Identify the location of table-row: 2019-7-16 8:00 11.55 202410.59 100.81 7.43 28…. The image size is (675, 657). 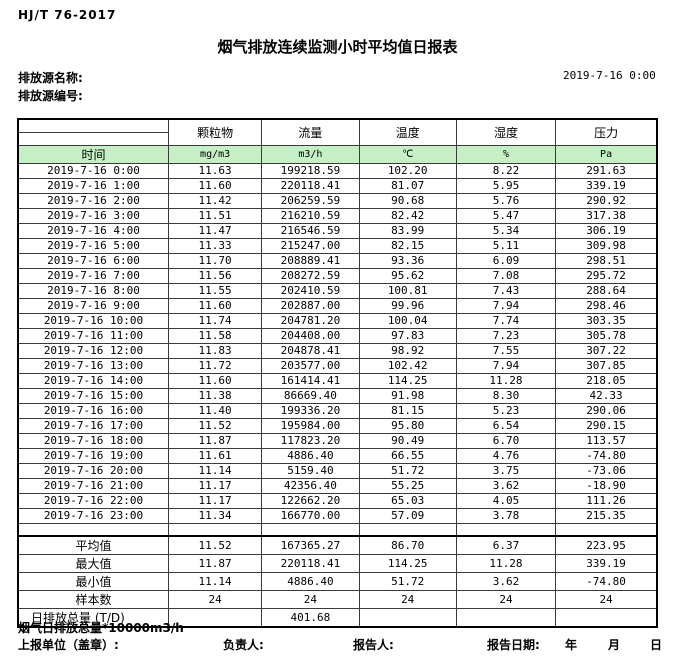
(337, 290).